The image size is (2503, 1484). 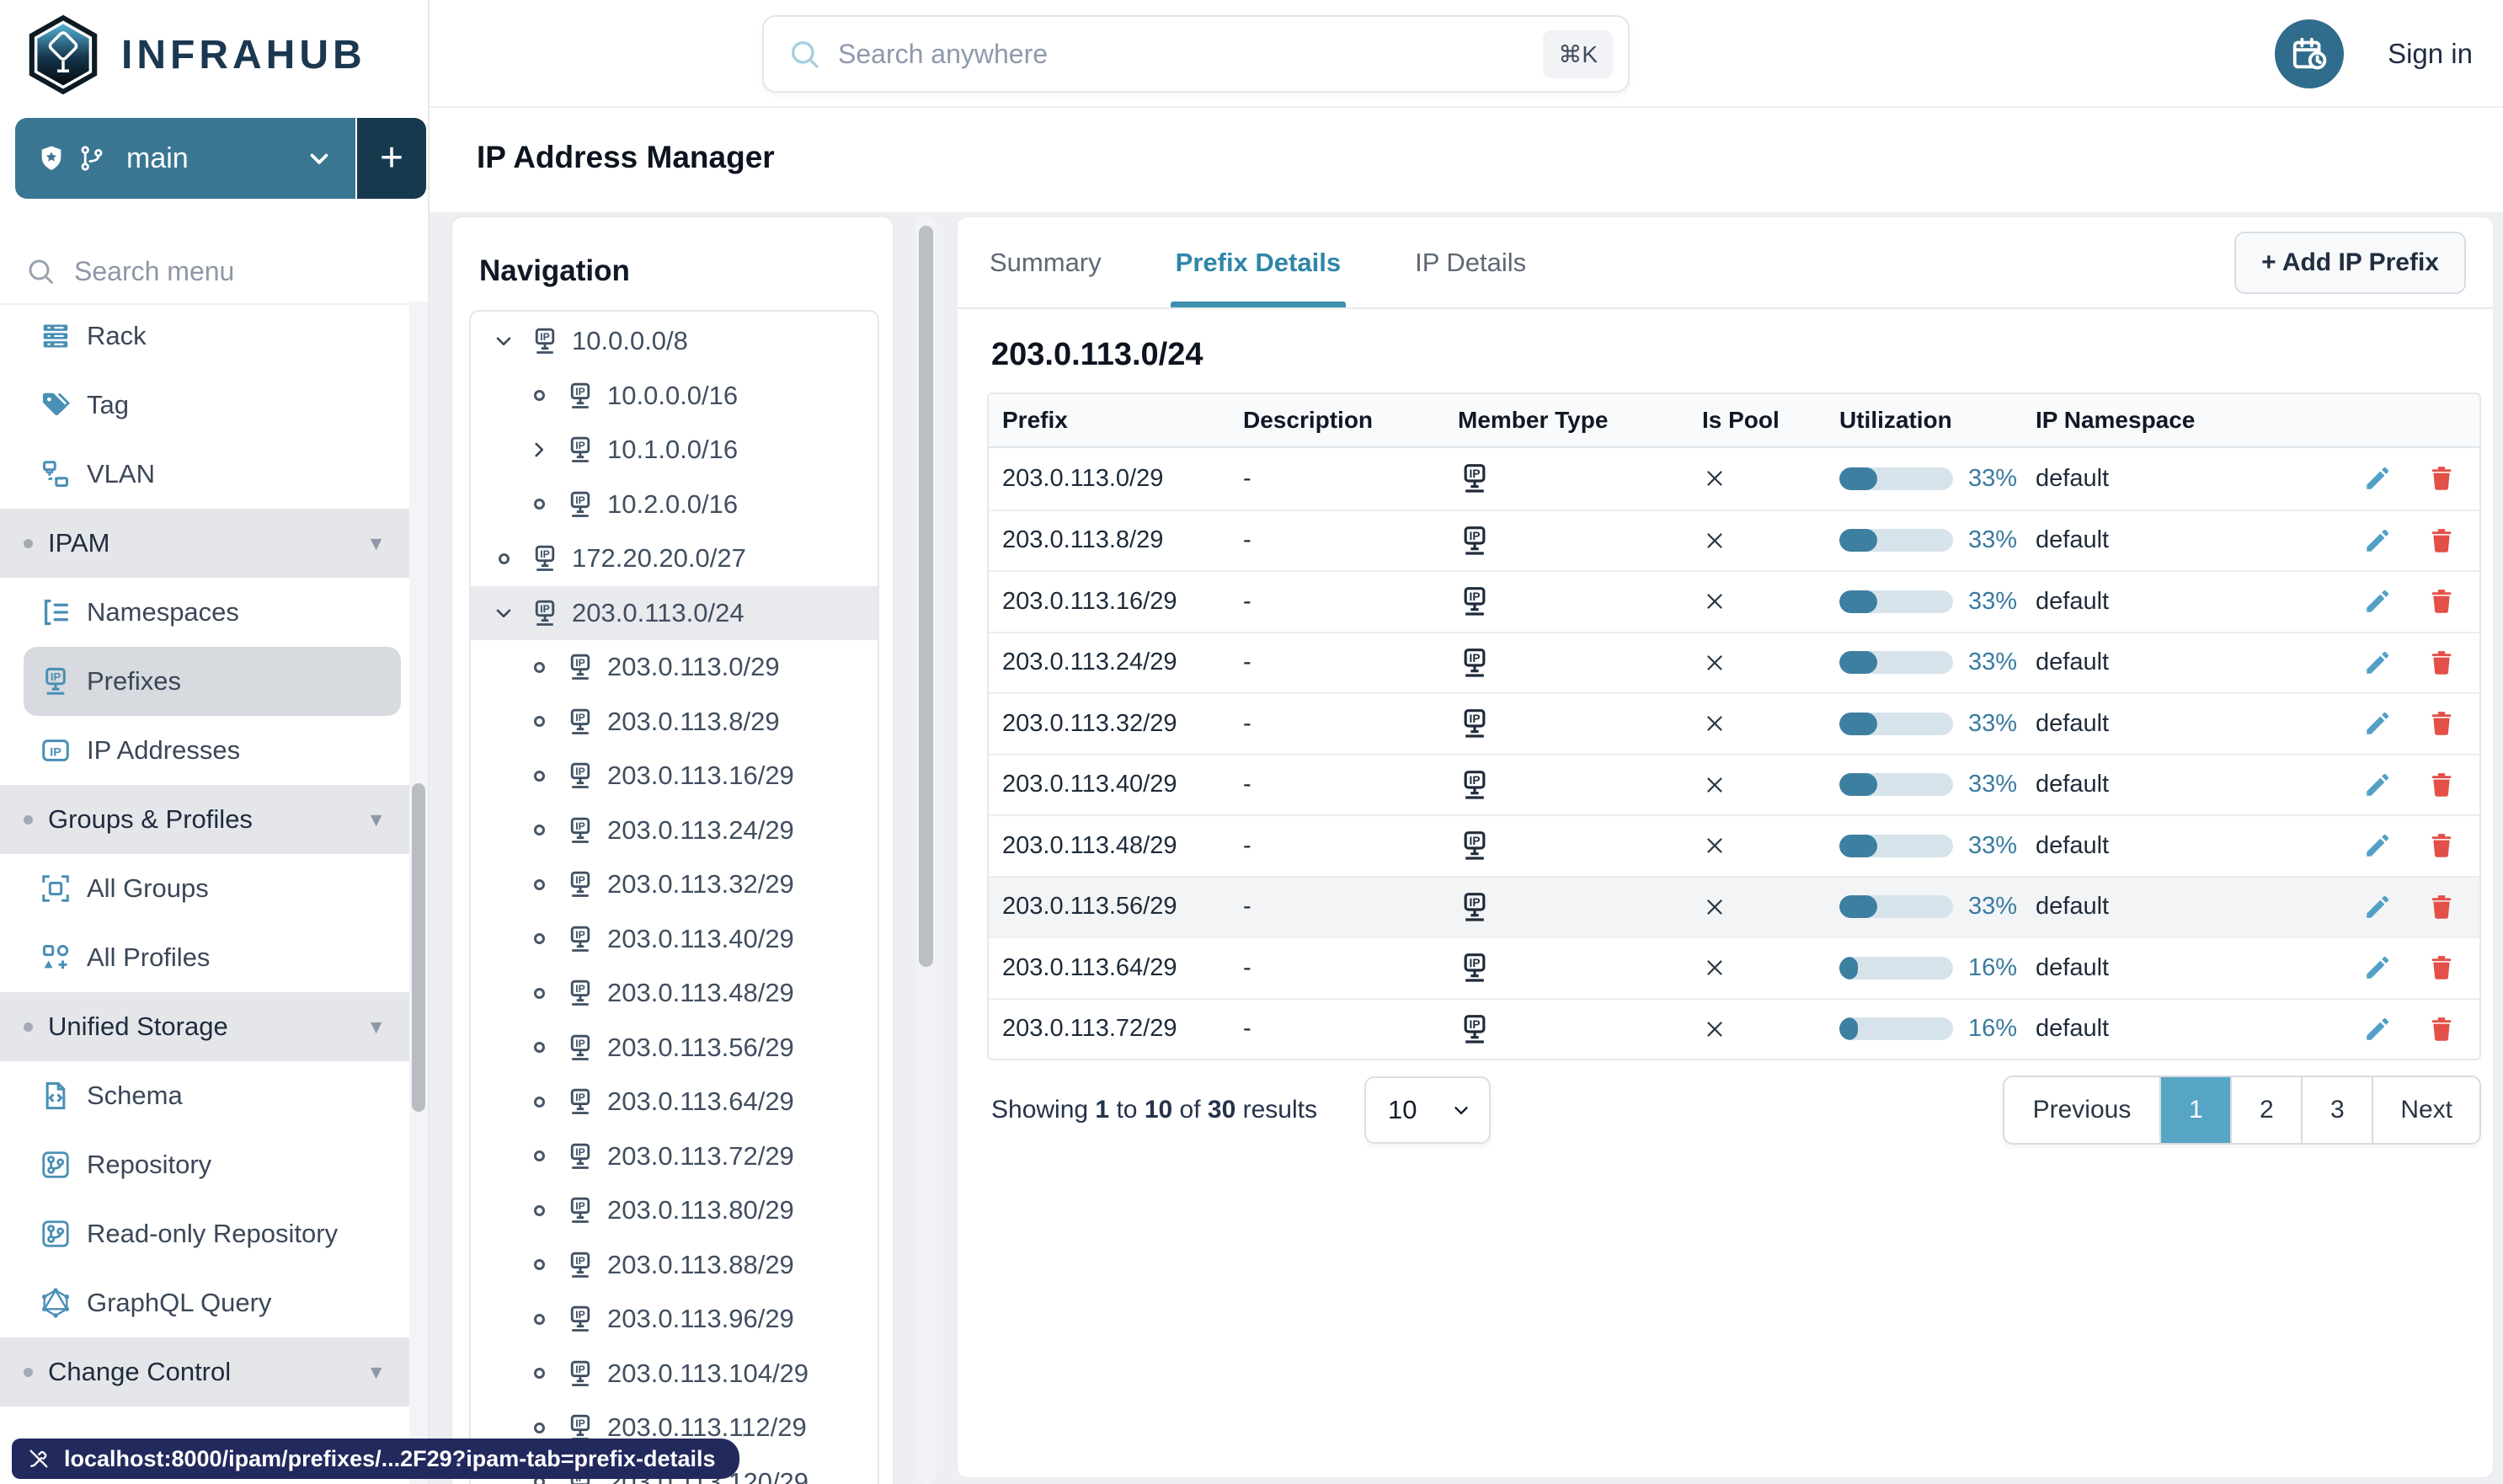 I want to click on tree-item-203-0-113-40-29: IP 203.0.113.40/29, so click(x=674, y=940).